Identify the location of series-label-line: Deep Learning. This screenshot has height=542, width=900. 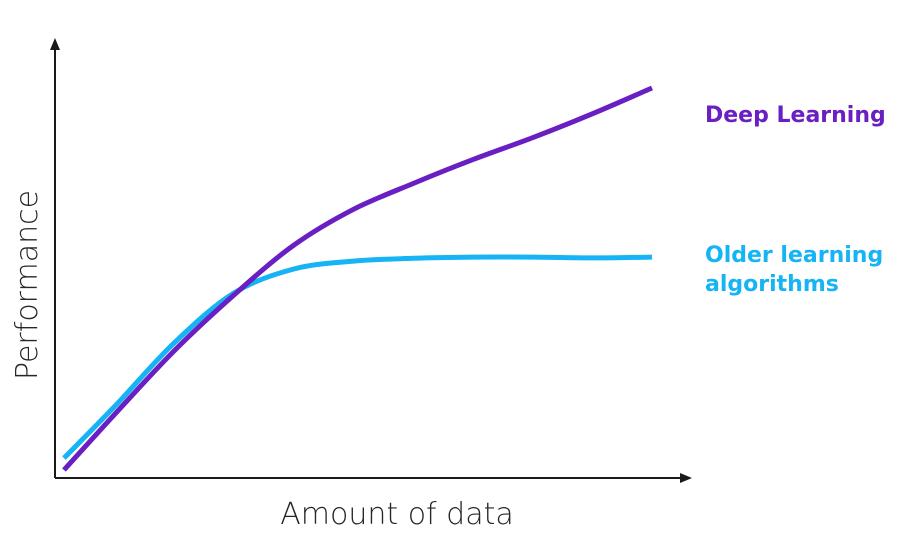
(795, 115).